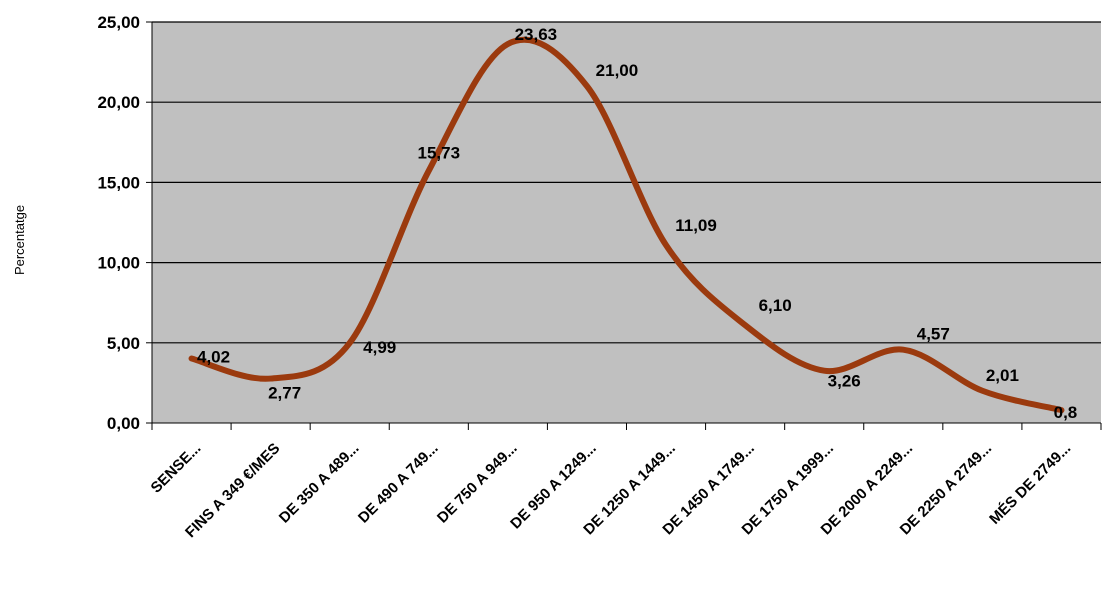 Image resolution: width=1109 pixels, height=608 pixels. I want to click on data-label: 4,02, so click(213, 357).